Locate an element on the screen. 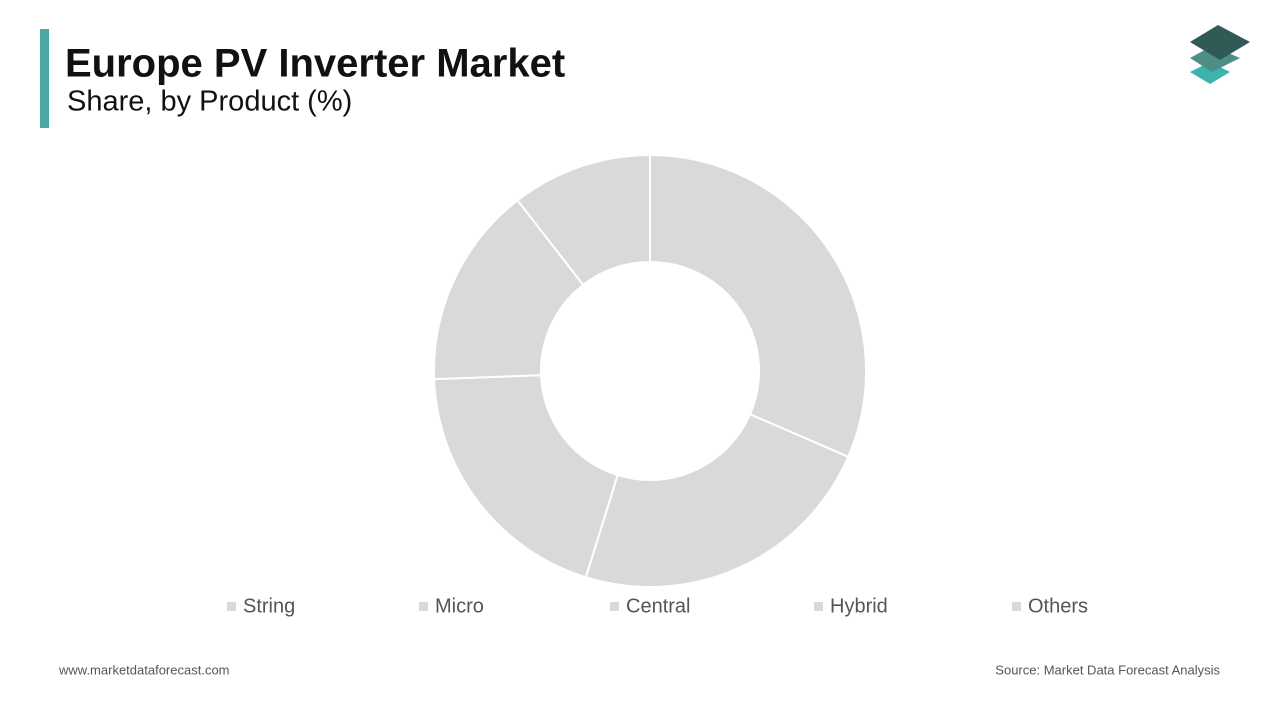  chart-subtitle: Share, by Product (%) is located at coordinates (209, 102).